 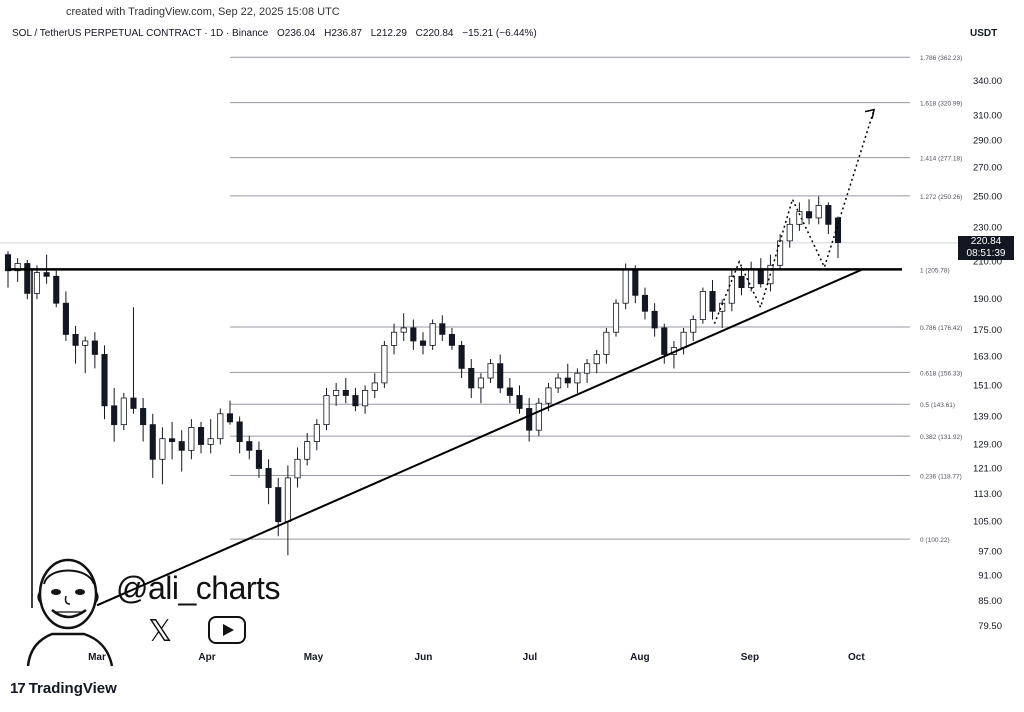 I want to click on x-tick-label: Sep, so click(x=750, y=657).